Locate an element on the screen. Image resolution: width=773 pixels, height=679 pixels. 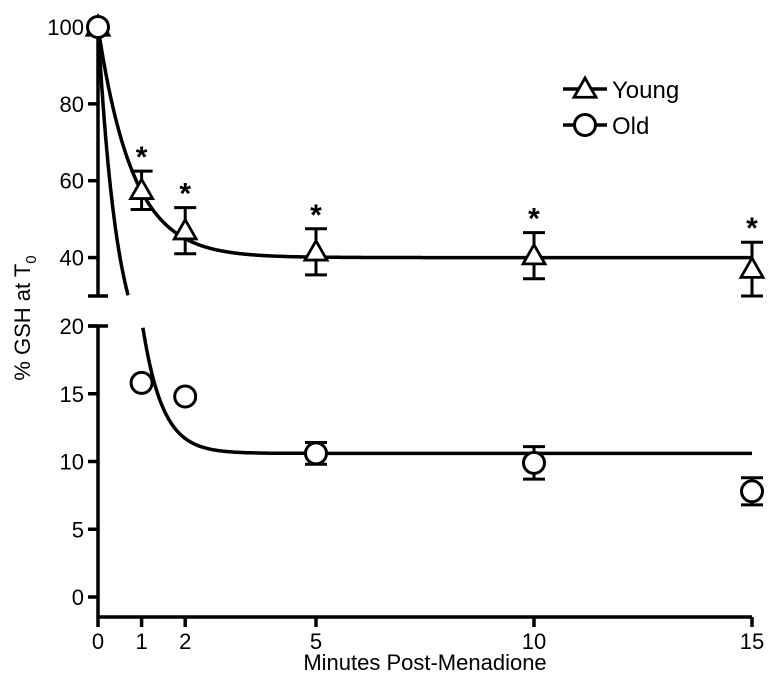
legend-circle-icon is located at coordinates (585, 125).